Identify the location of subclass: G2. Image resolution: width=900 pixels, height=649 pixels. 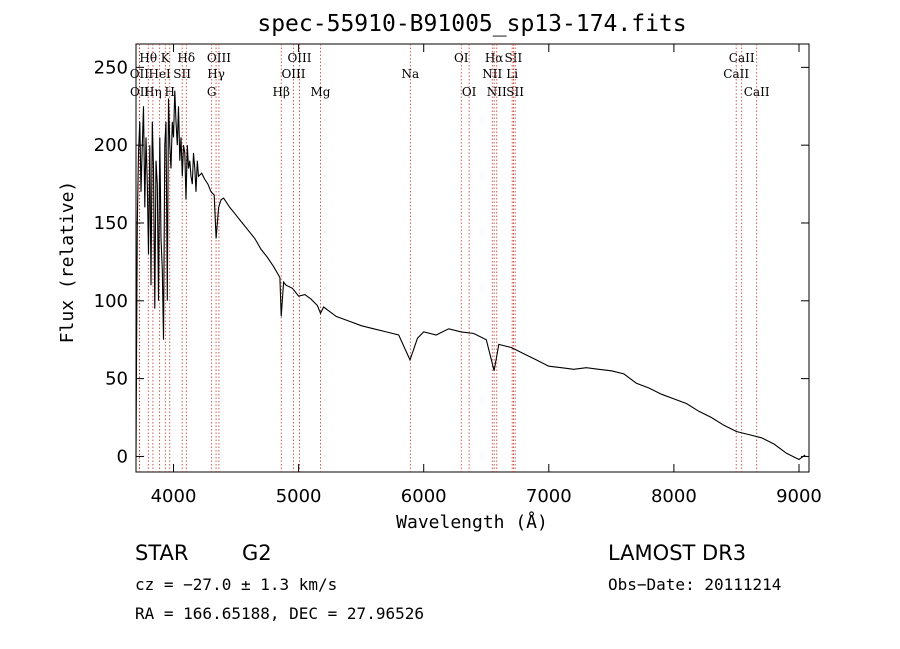
(257, 553).